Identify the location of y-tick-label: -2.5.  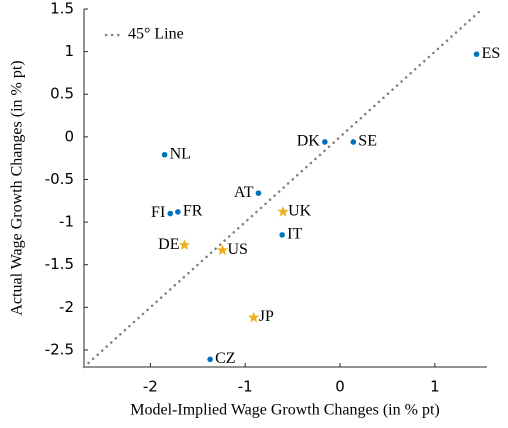
(59, 349).